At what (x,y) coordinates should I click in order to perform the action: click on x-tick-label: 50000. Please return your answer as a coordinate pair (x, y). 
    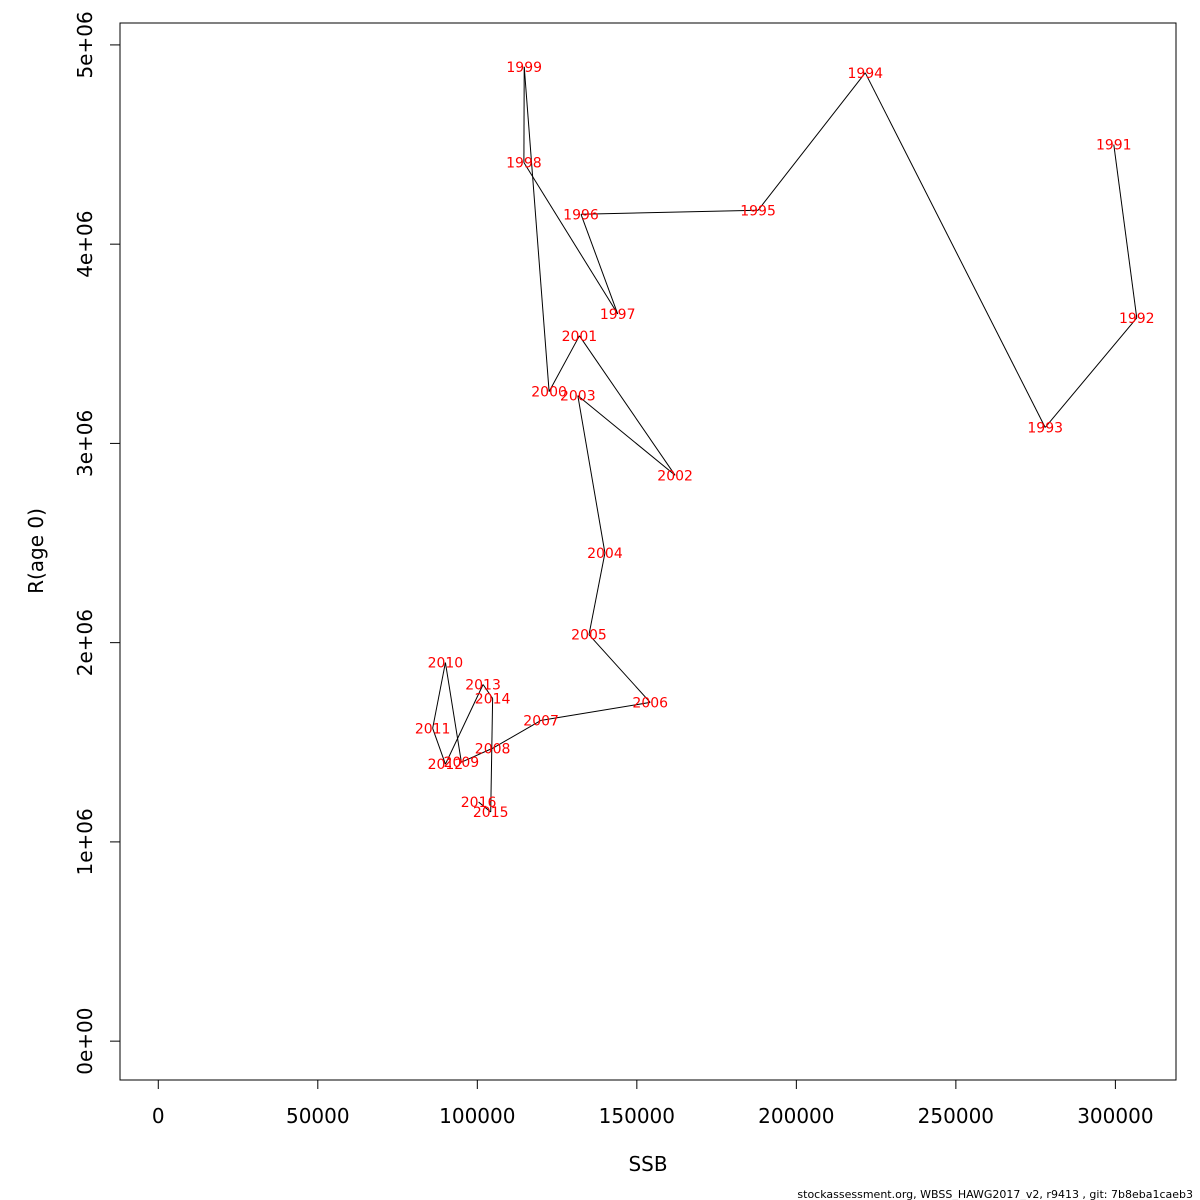
    Looking at the image, I should click on (318, 1116).